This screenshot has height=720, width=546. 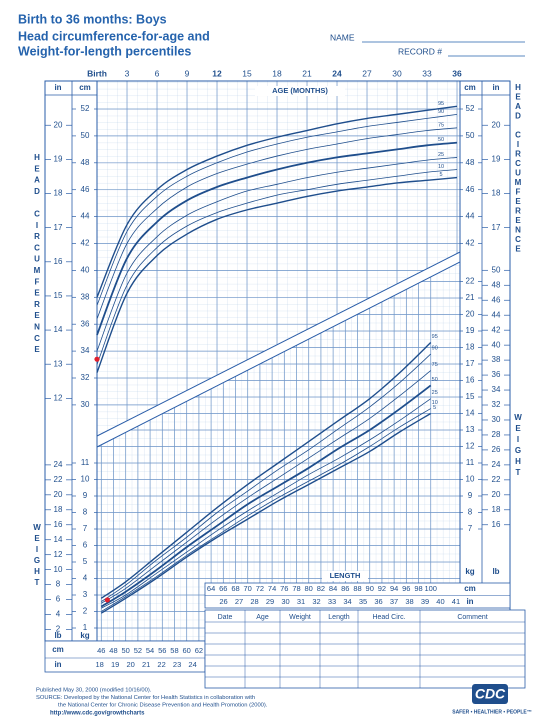 What do you see at coordinates (248, 588) in the screenshot?
I see `tick-label: 70` at bounding box center [248, 588].